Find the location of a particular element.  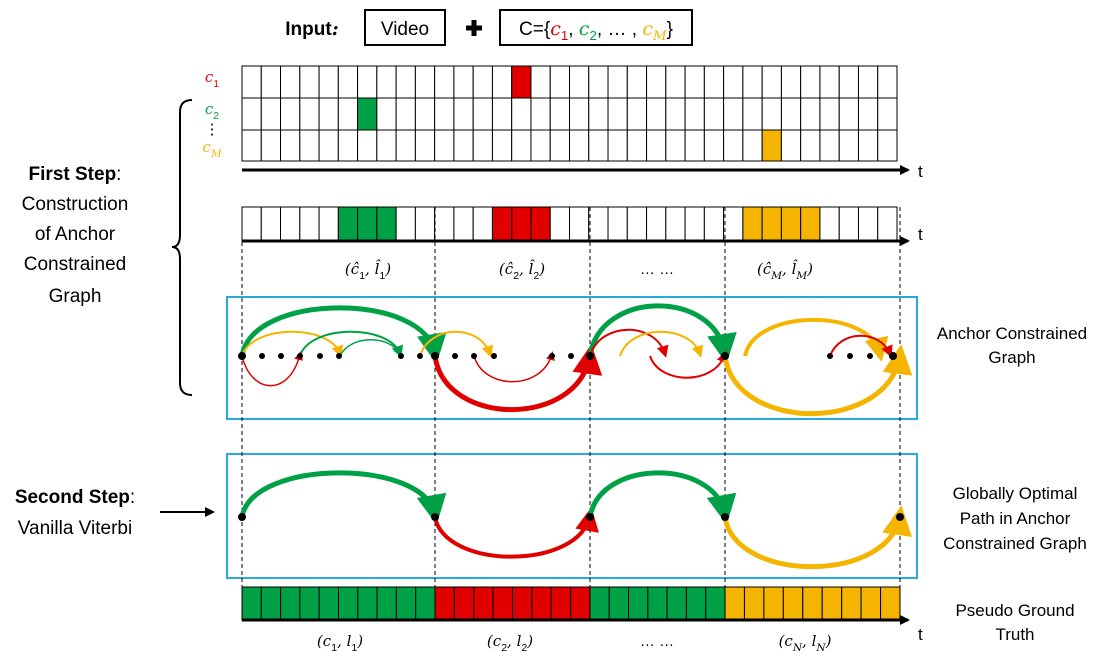

segment-label: (c2, l2) is located at coordinates (510, 641).